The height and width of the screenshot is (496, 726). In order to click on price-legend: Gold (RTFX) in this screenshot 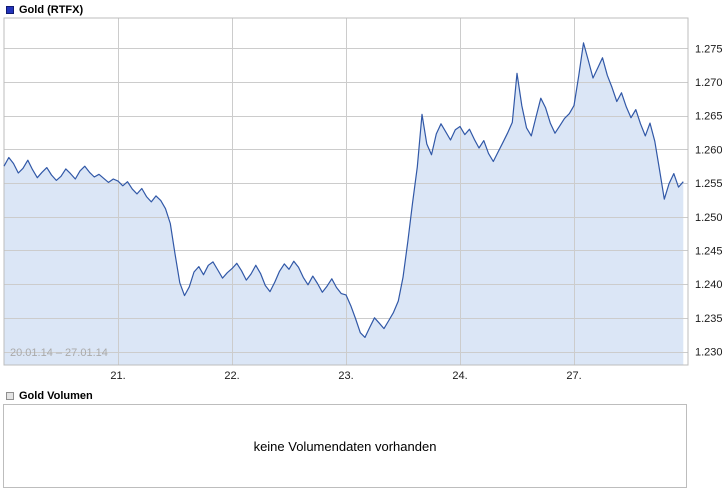, I will do `click(44, 10)`.